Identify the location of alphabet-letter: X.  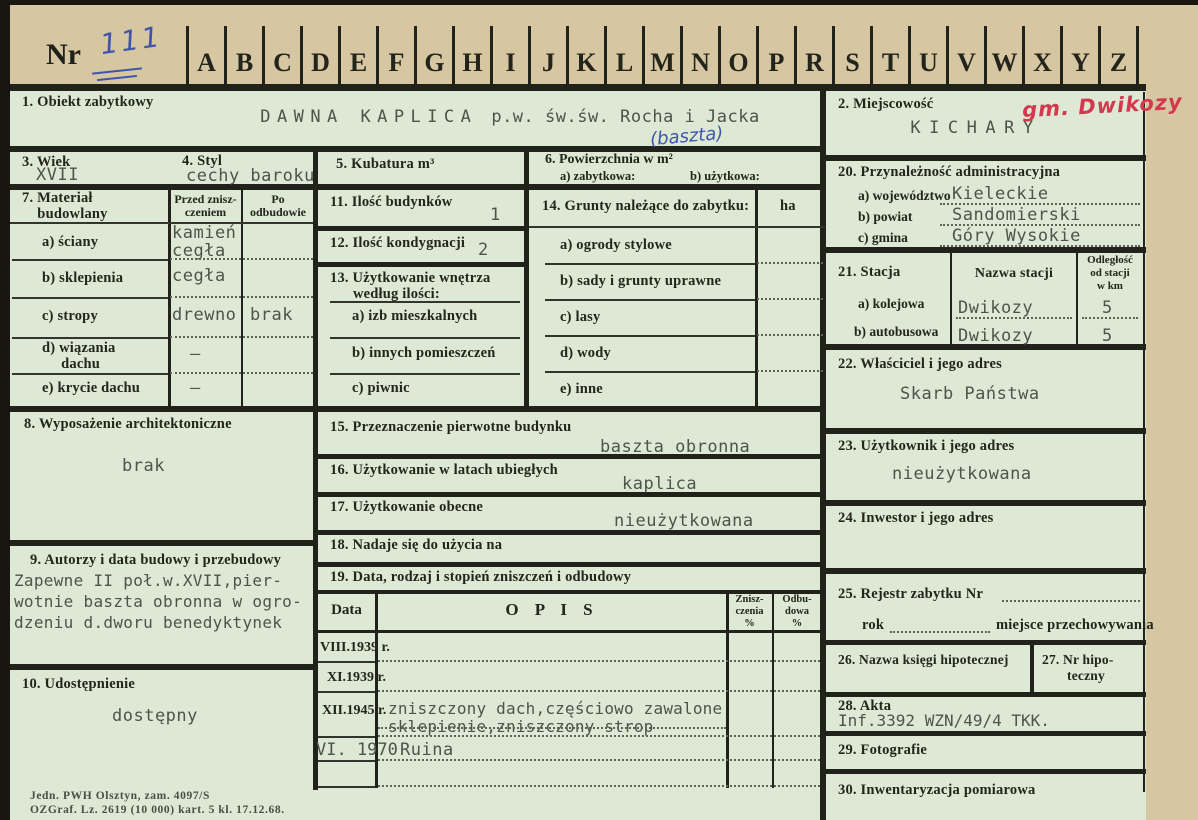
(1041, 55).